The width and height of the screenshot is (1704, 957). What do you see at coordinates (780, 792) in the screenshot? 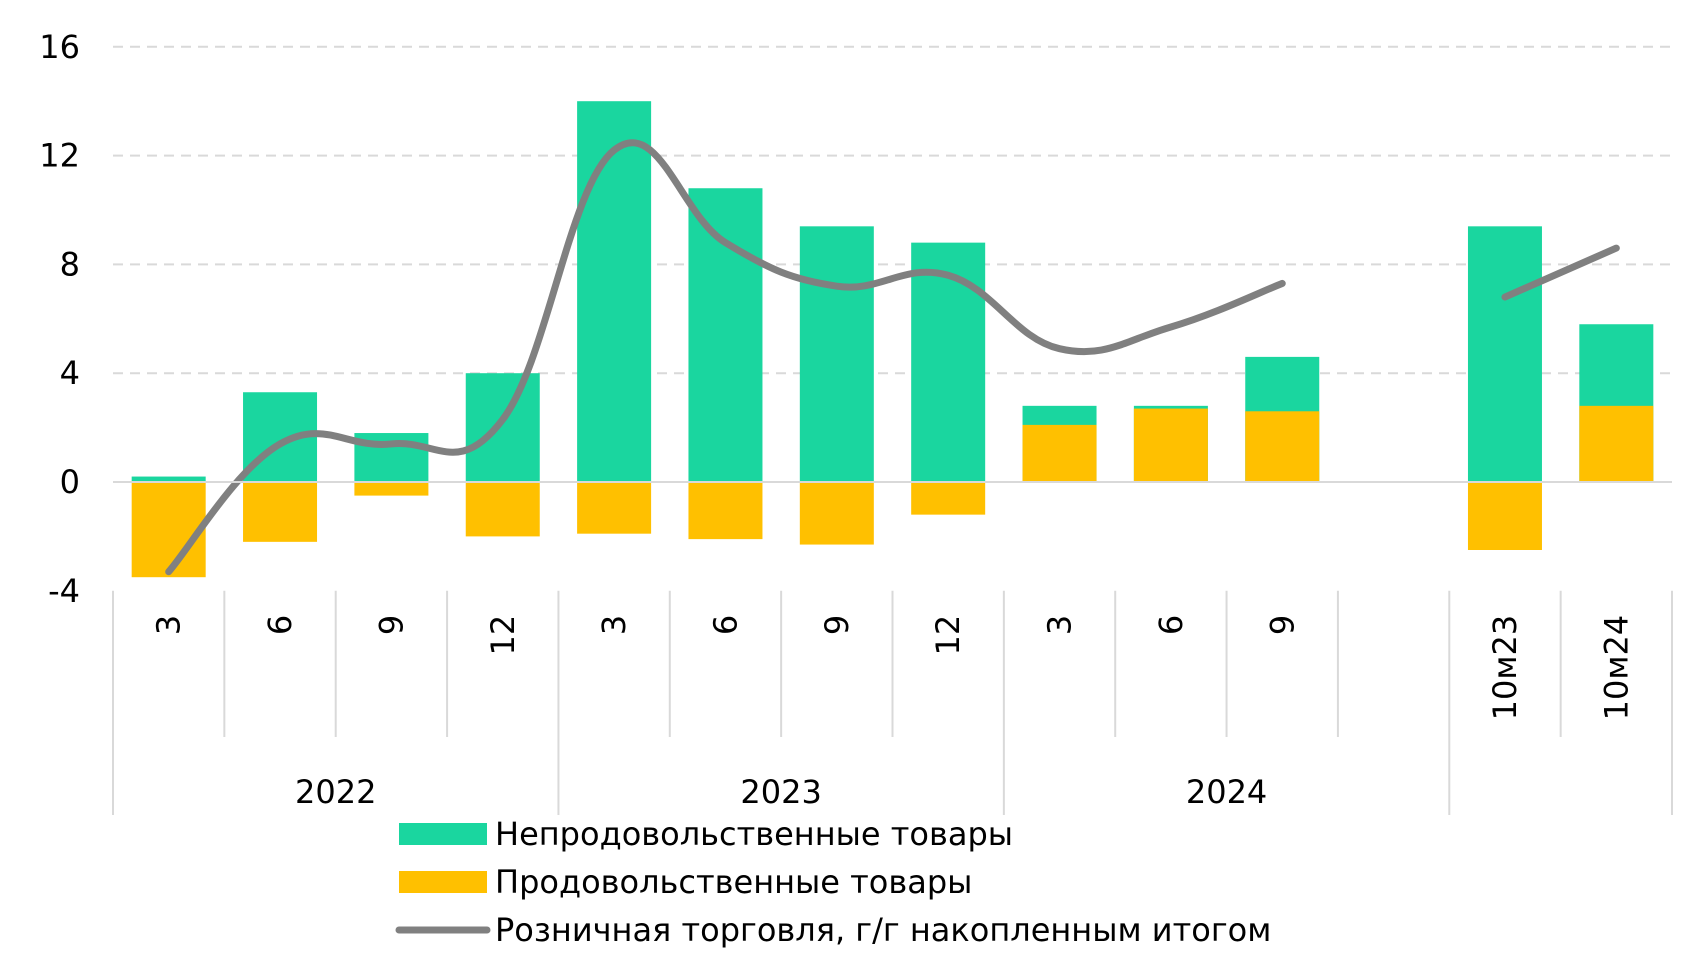
I see `x-group-label: 2023` at bounding box center [780, 792].